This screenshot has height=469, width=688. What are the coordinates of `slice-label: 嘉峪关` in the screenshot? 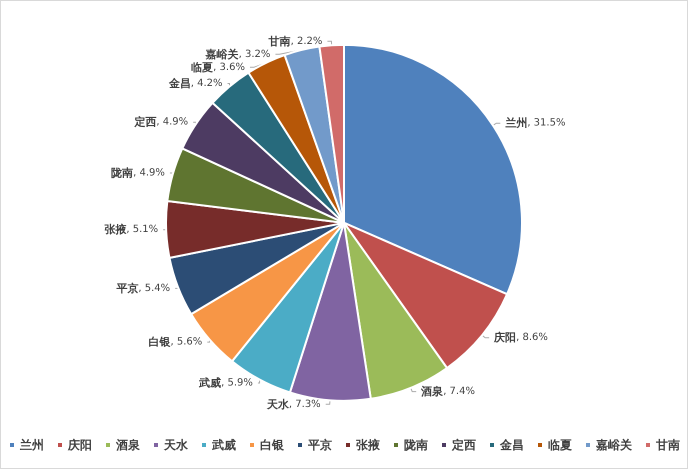 It's located at (223, 54).